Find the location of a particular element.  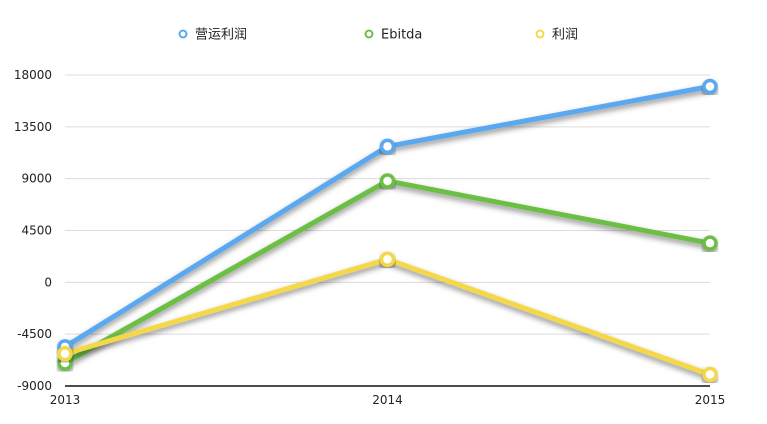

y-axis-tick-labels: 18000 13500 9000 4500 0 -4500 -9000 is located at coordinates (33, 230).